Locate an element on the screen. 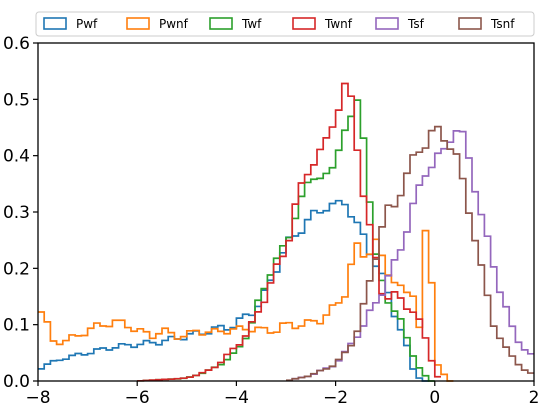  x-tick-label: 2 is located at coordinates (533, 398).